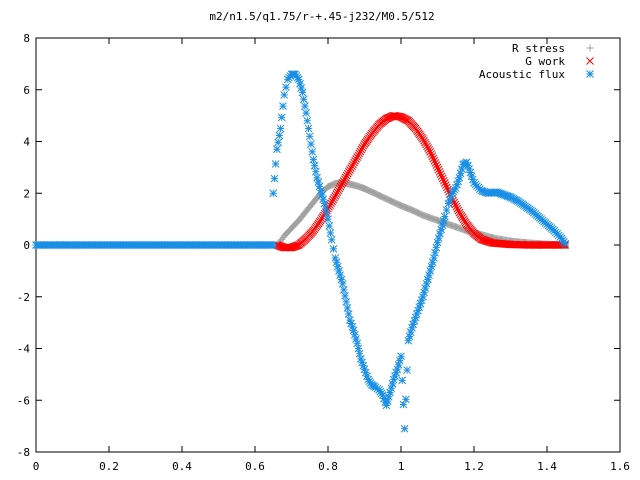 The width and height of the screenshot is (640, 480). Describe the element at coordinates (182, 466) in the screenshot. I see `x-tick-label: 0.4` at that location.